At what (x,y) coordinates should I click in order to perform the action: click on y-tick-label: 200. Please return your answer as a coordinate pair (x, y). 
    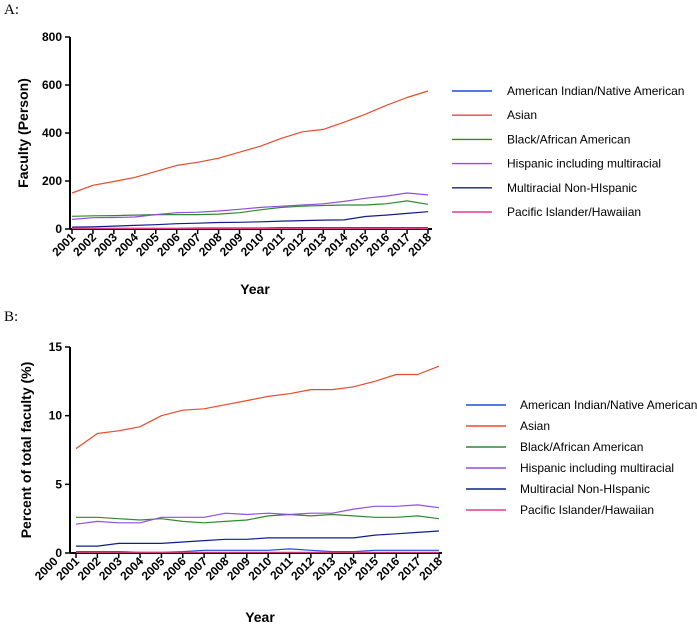
    Looking at the image, I should click on (52, 181).